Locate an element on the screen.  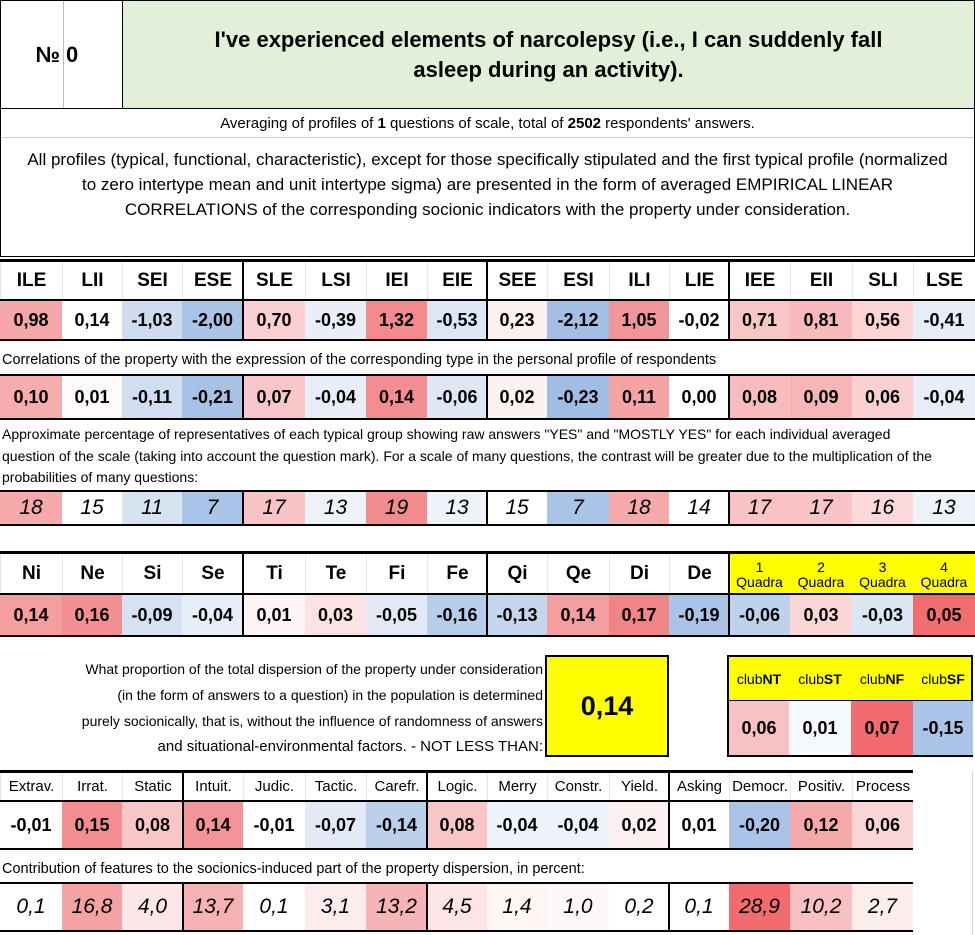
type-corr-cell-4: 0,07 is located at coordinates (274, 397).